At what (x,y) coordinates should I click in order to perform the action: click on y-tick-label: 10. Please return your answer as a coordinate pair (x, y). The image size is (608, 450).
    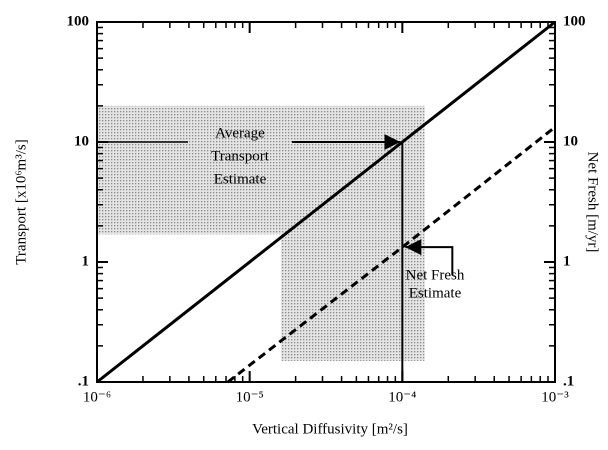
    Looking at the image, I should click on (81, 141).